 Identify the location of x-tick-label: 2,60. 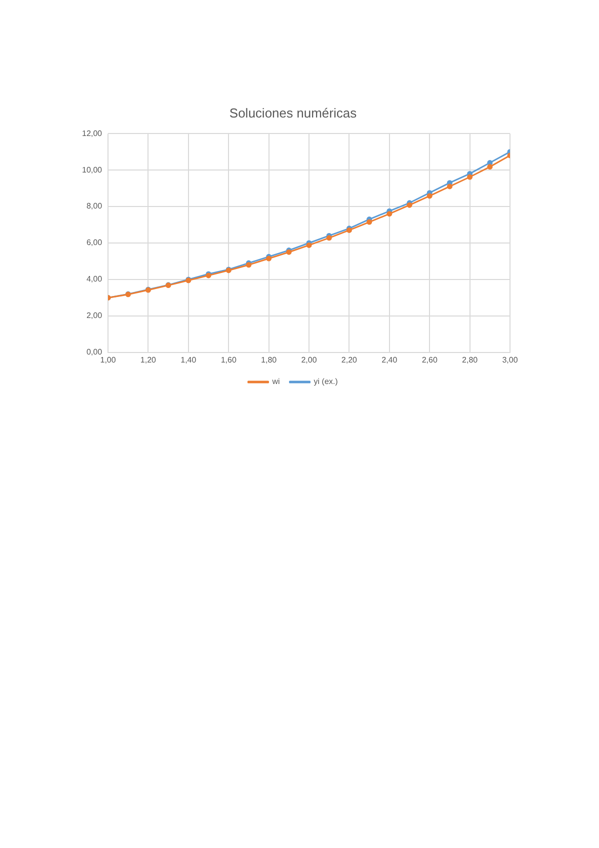
(430, 359).